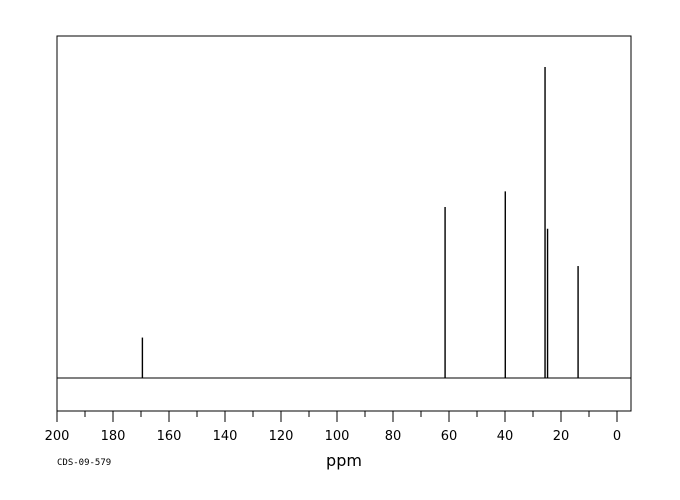 Image resolution: width=680 pixels, height=500 pixels. Describe the element at coordinates (561, 436) in the screenshot. I see `x-tick-label-20: 20` at that location.